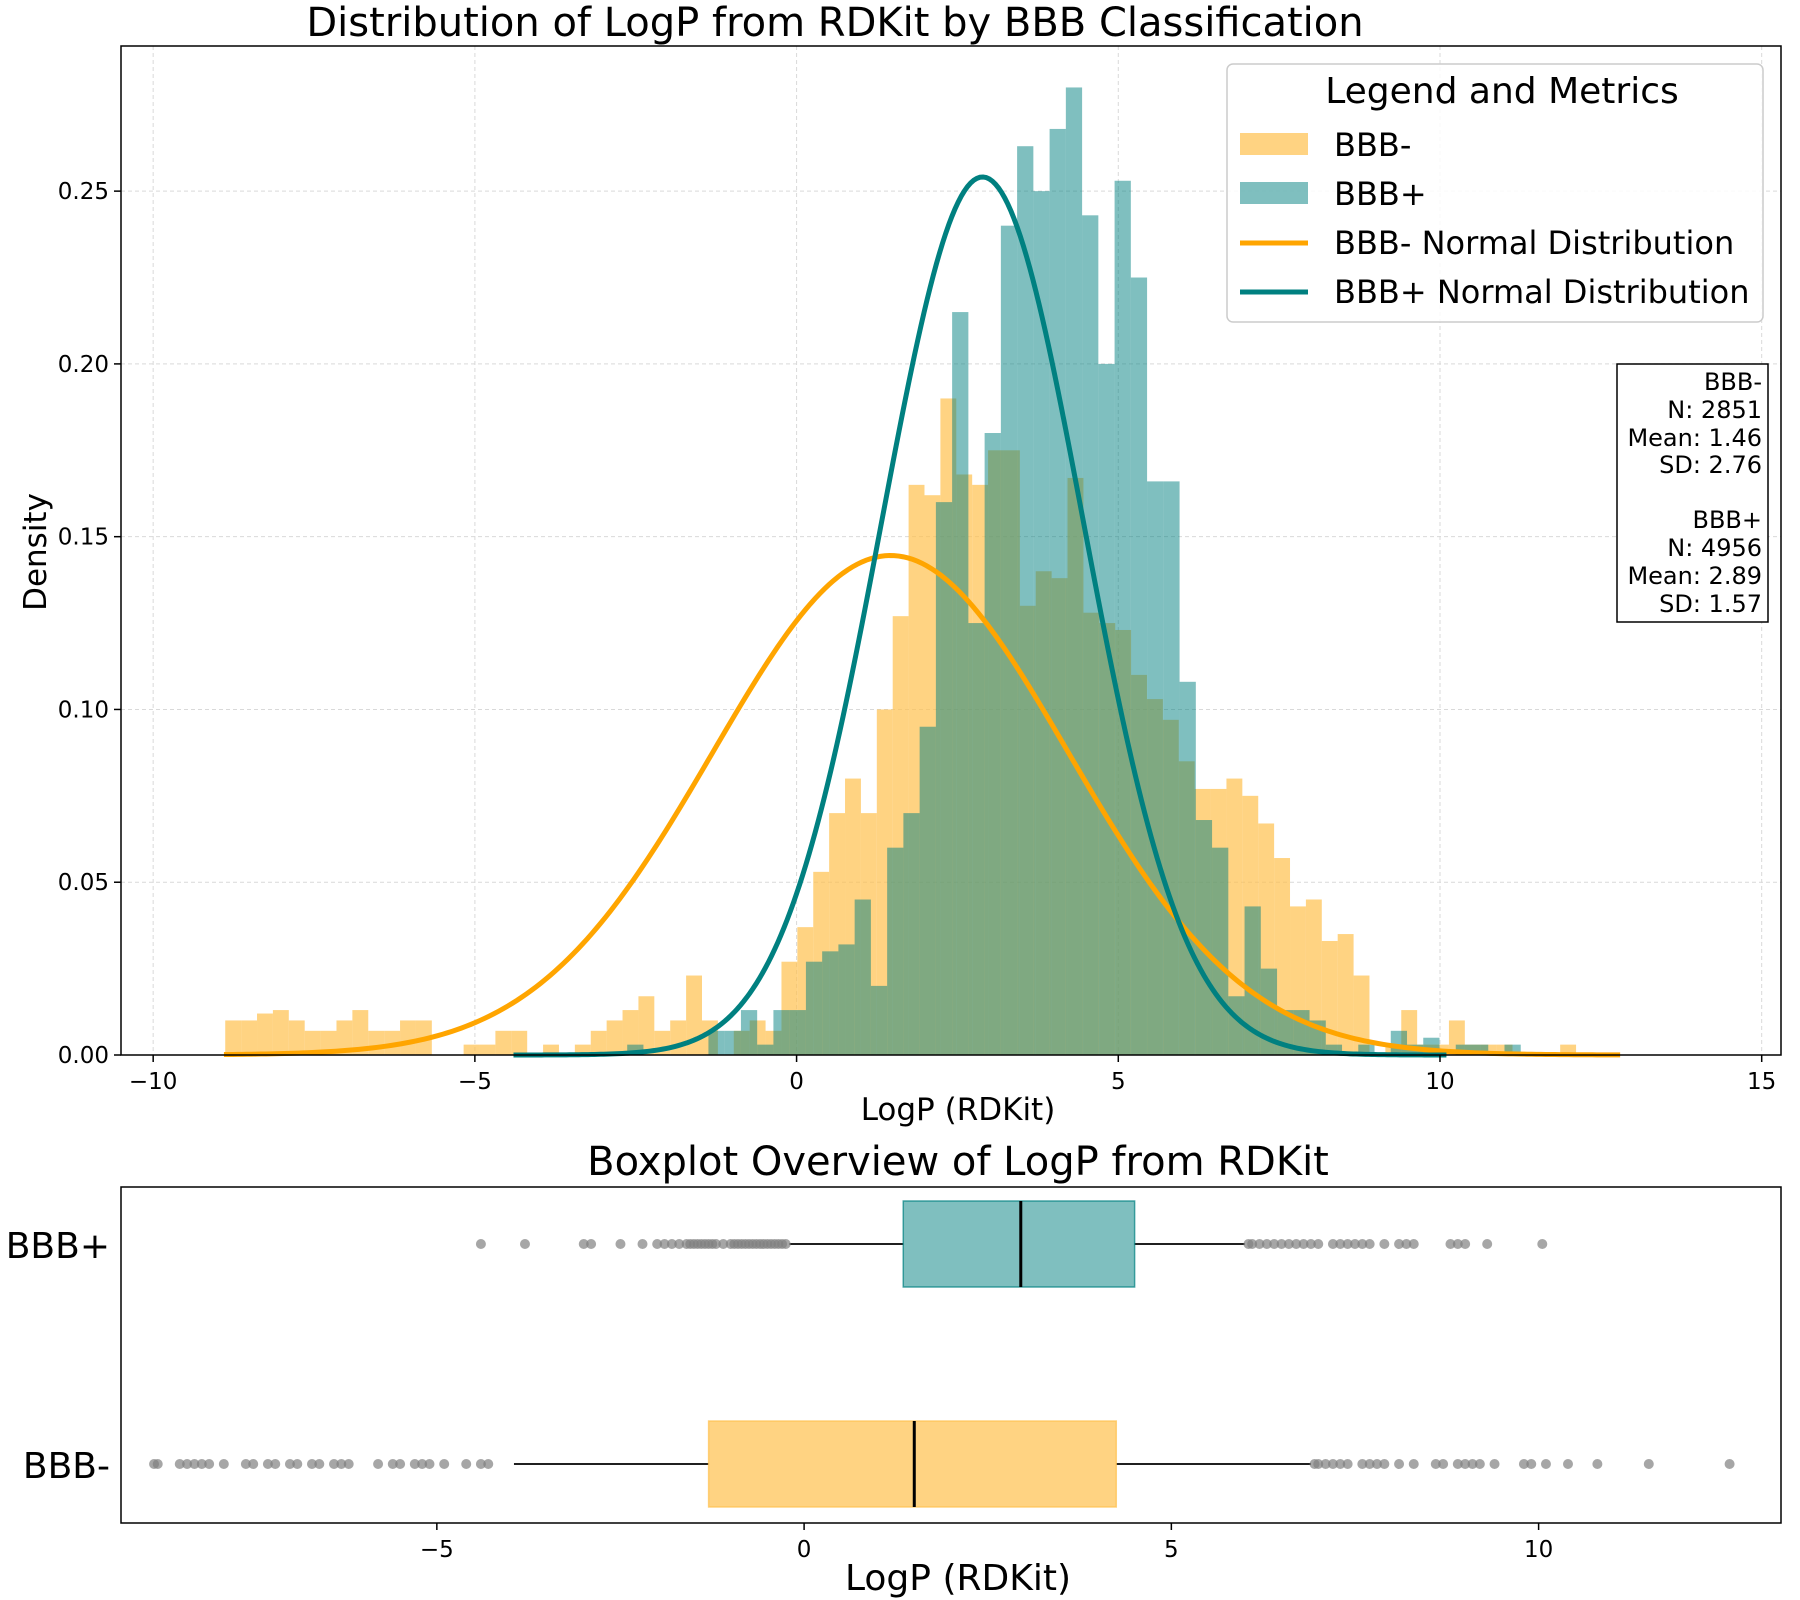 The image size is (1800, 1600). What do you see at coordinates (1502, 91) in the screenshot?
I see `legend-title: Legend and Metrics` at bounding box center [1502, 91].